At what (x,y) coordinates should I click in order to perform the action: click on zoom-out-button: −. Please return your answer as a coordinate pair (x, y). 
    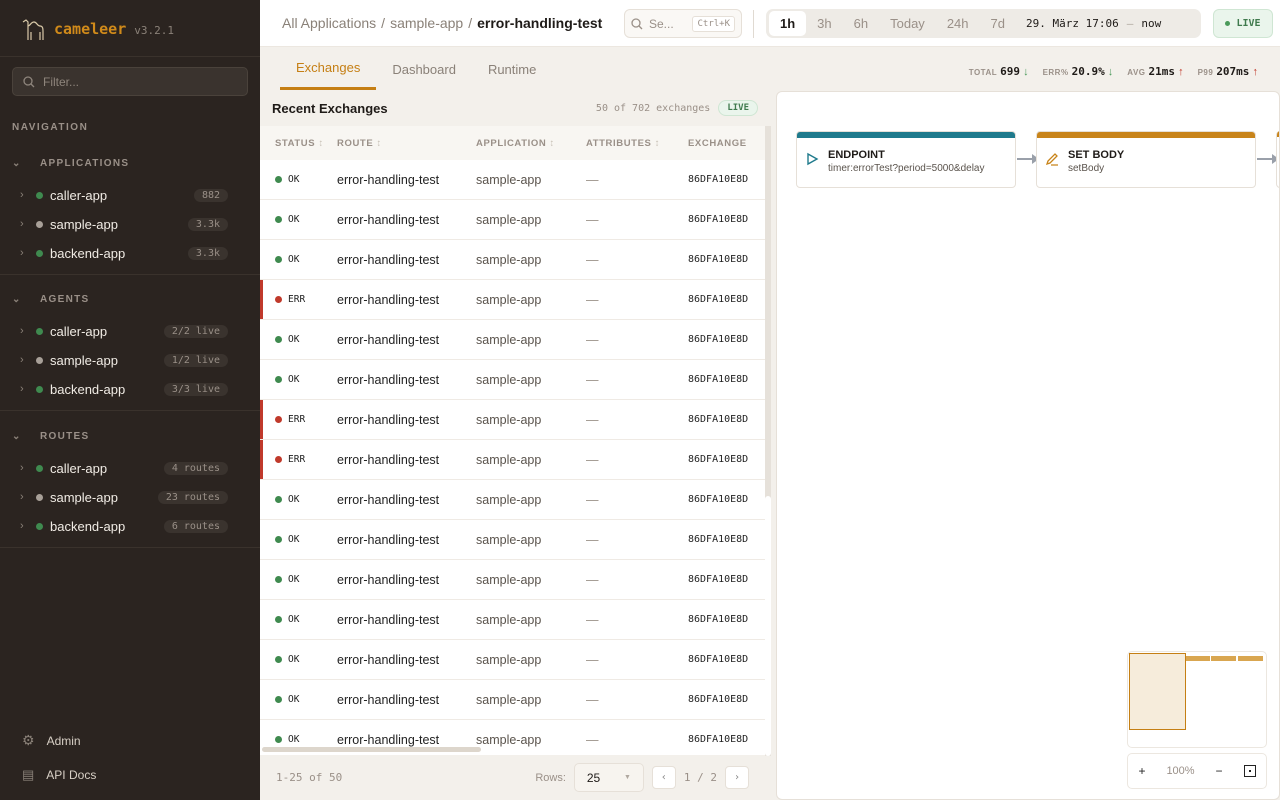
    Looking at the image, I should click on (1219, 771).